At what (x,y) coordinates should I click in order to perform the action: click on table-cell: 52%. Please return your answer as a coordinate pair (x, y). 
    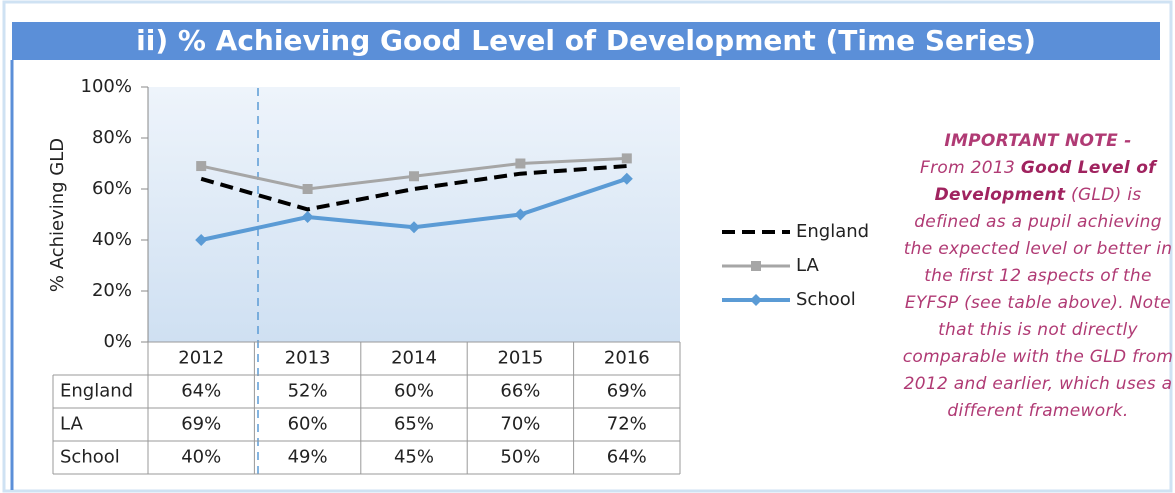
    Looking at the image, I should click on (308, 391).